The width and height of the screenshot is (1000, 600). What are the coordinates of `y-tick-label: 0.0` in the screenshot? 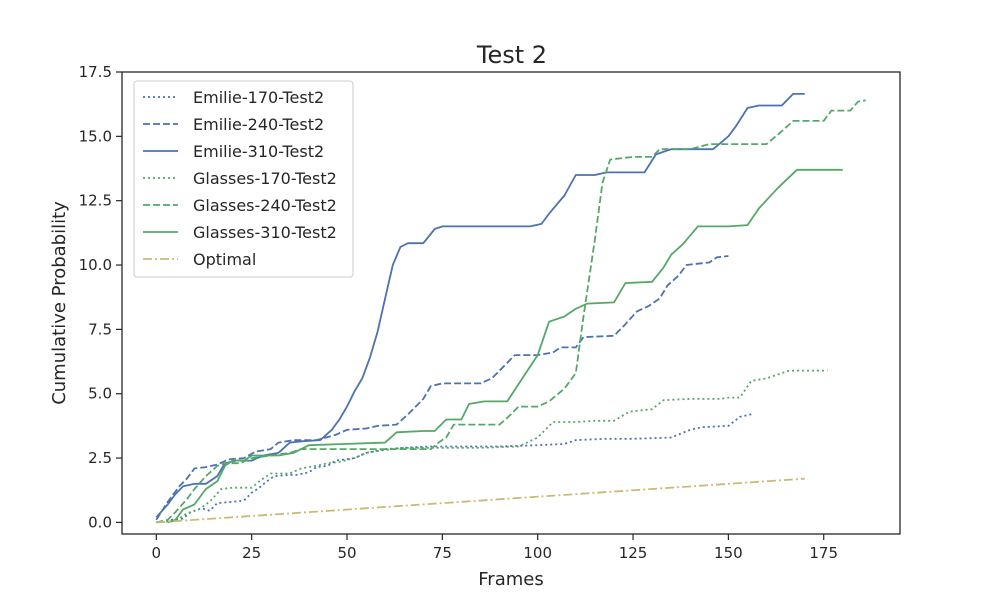 It's located at (100, 522).